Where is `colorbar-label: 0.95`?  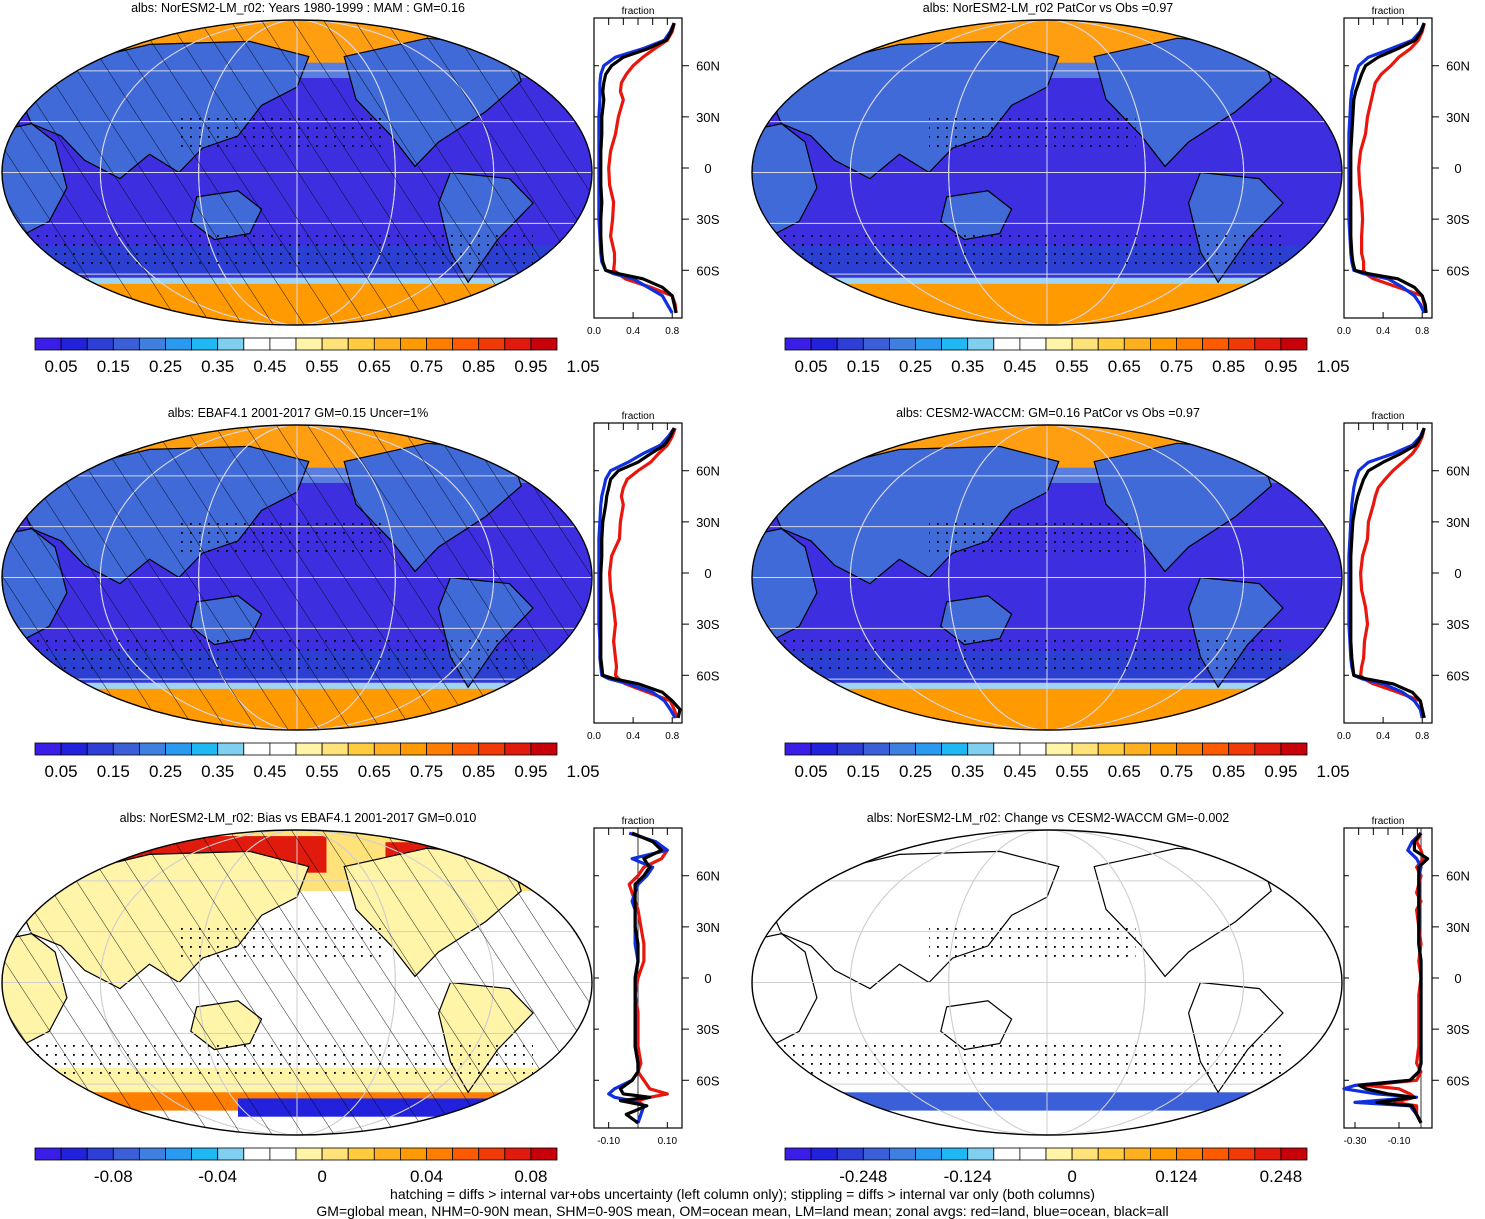 colorbar-label: 0.95 is located at coordinates (530, 366).